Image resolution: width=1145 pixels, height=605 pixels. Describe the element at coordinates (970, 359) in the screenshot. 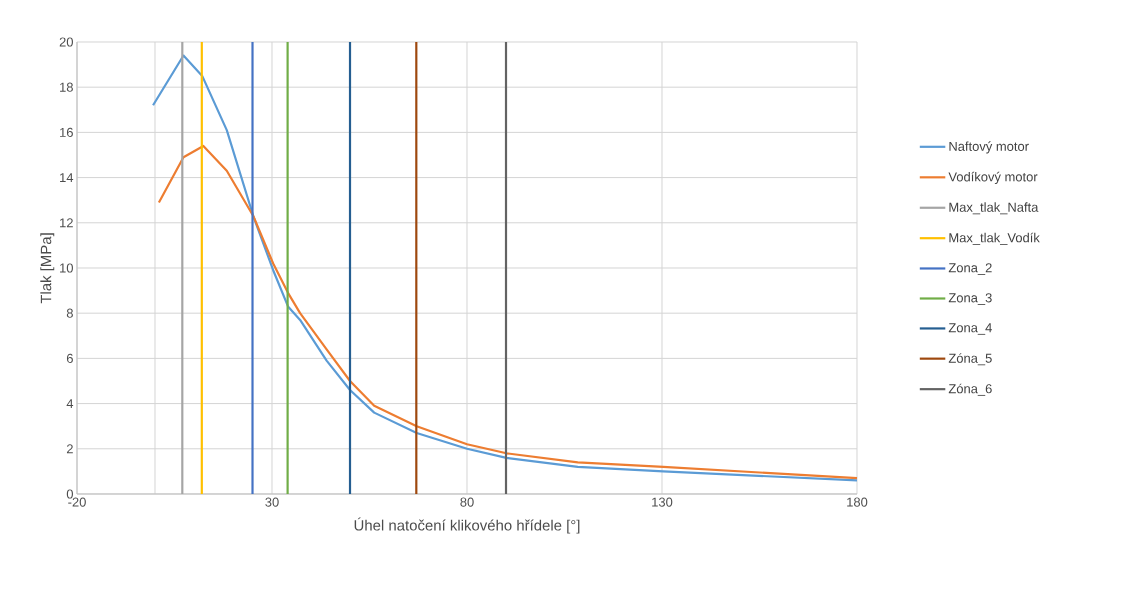

I see `legend-label: Zóna_5` at that location.